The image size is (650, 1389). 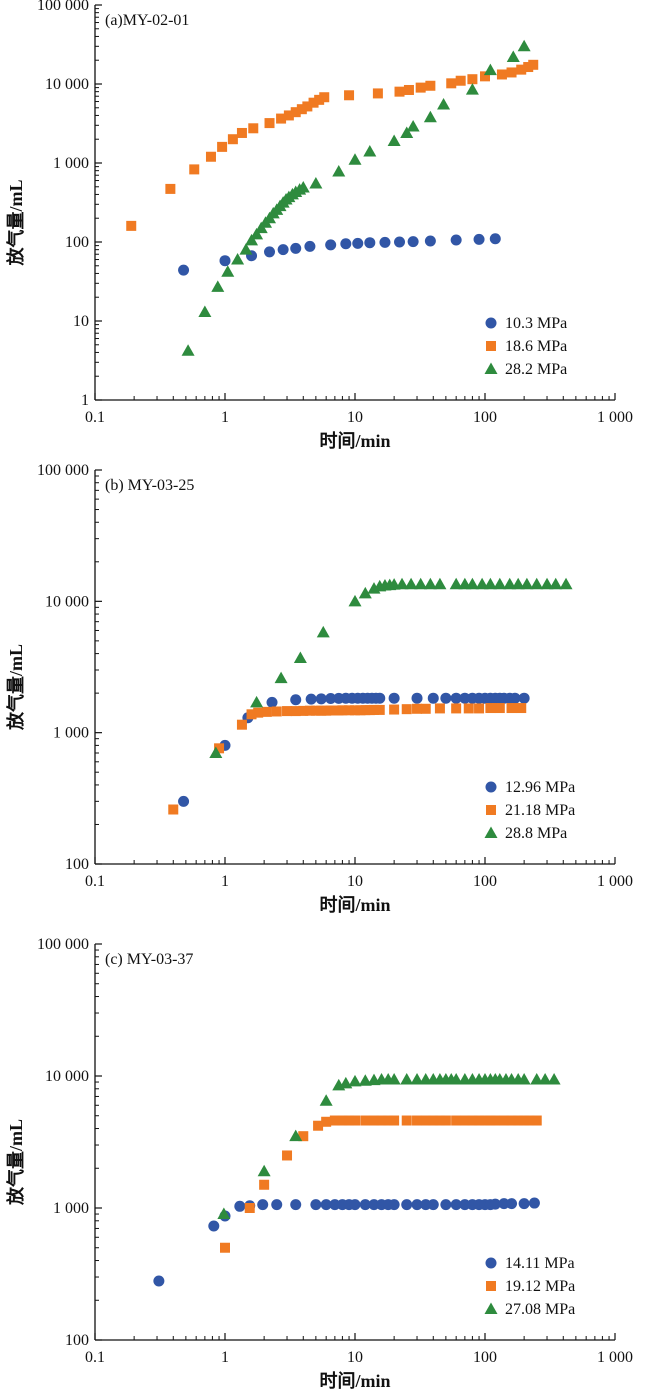 What do you see at coordinates (381, 1184) in the screenshot?
I see `series-square` at bounding box center [381, 1184].